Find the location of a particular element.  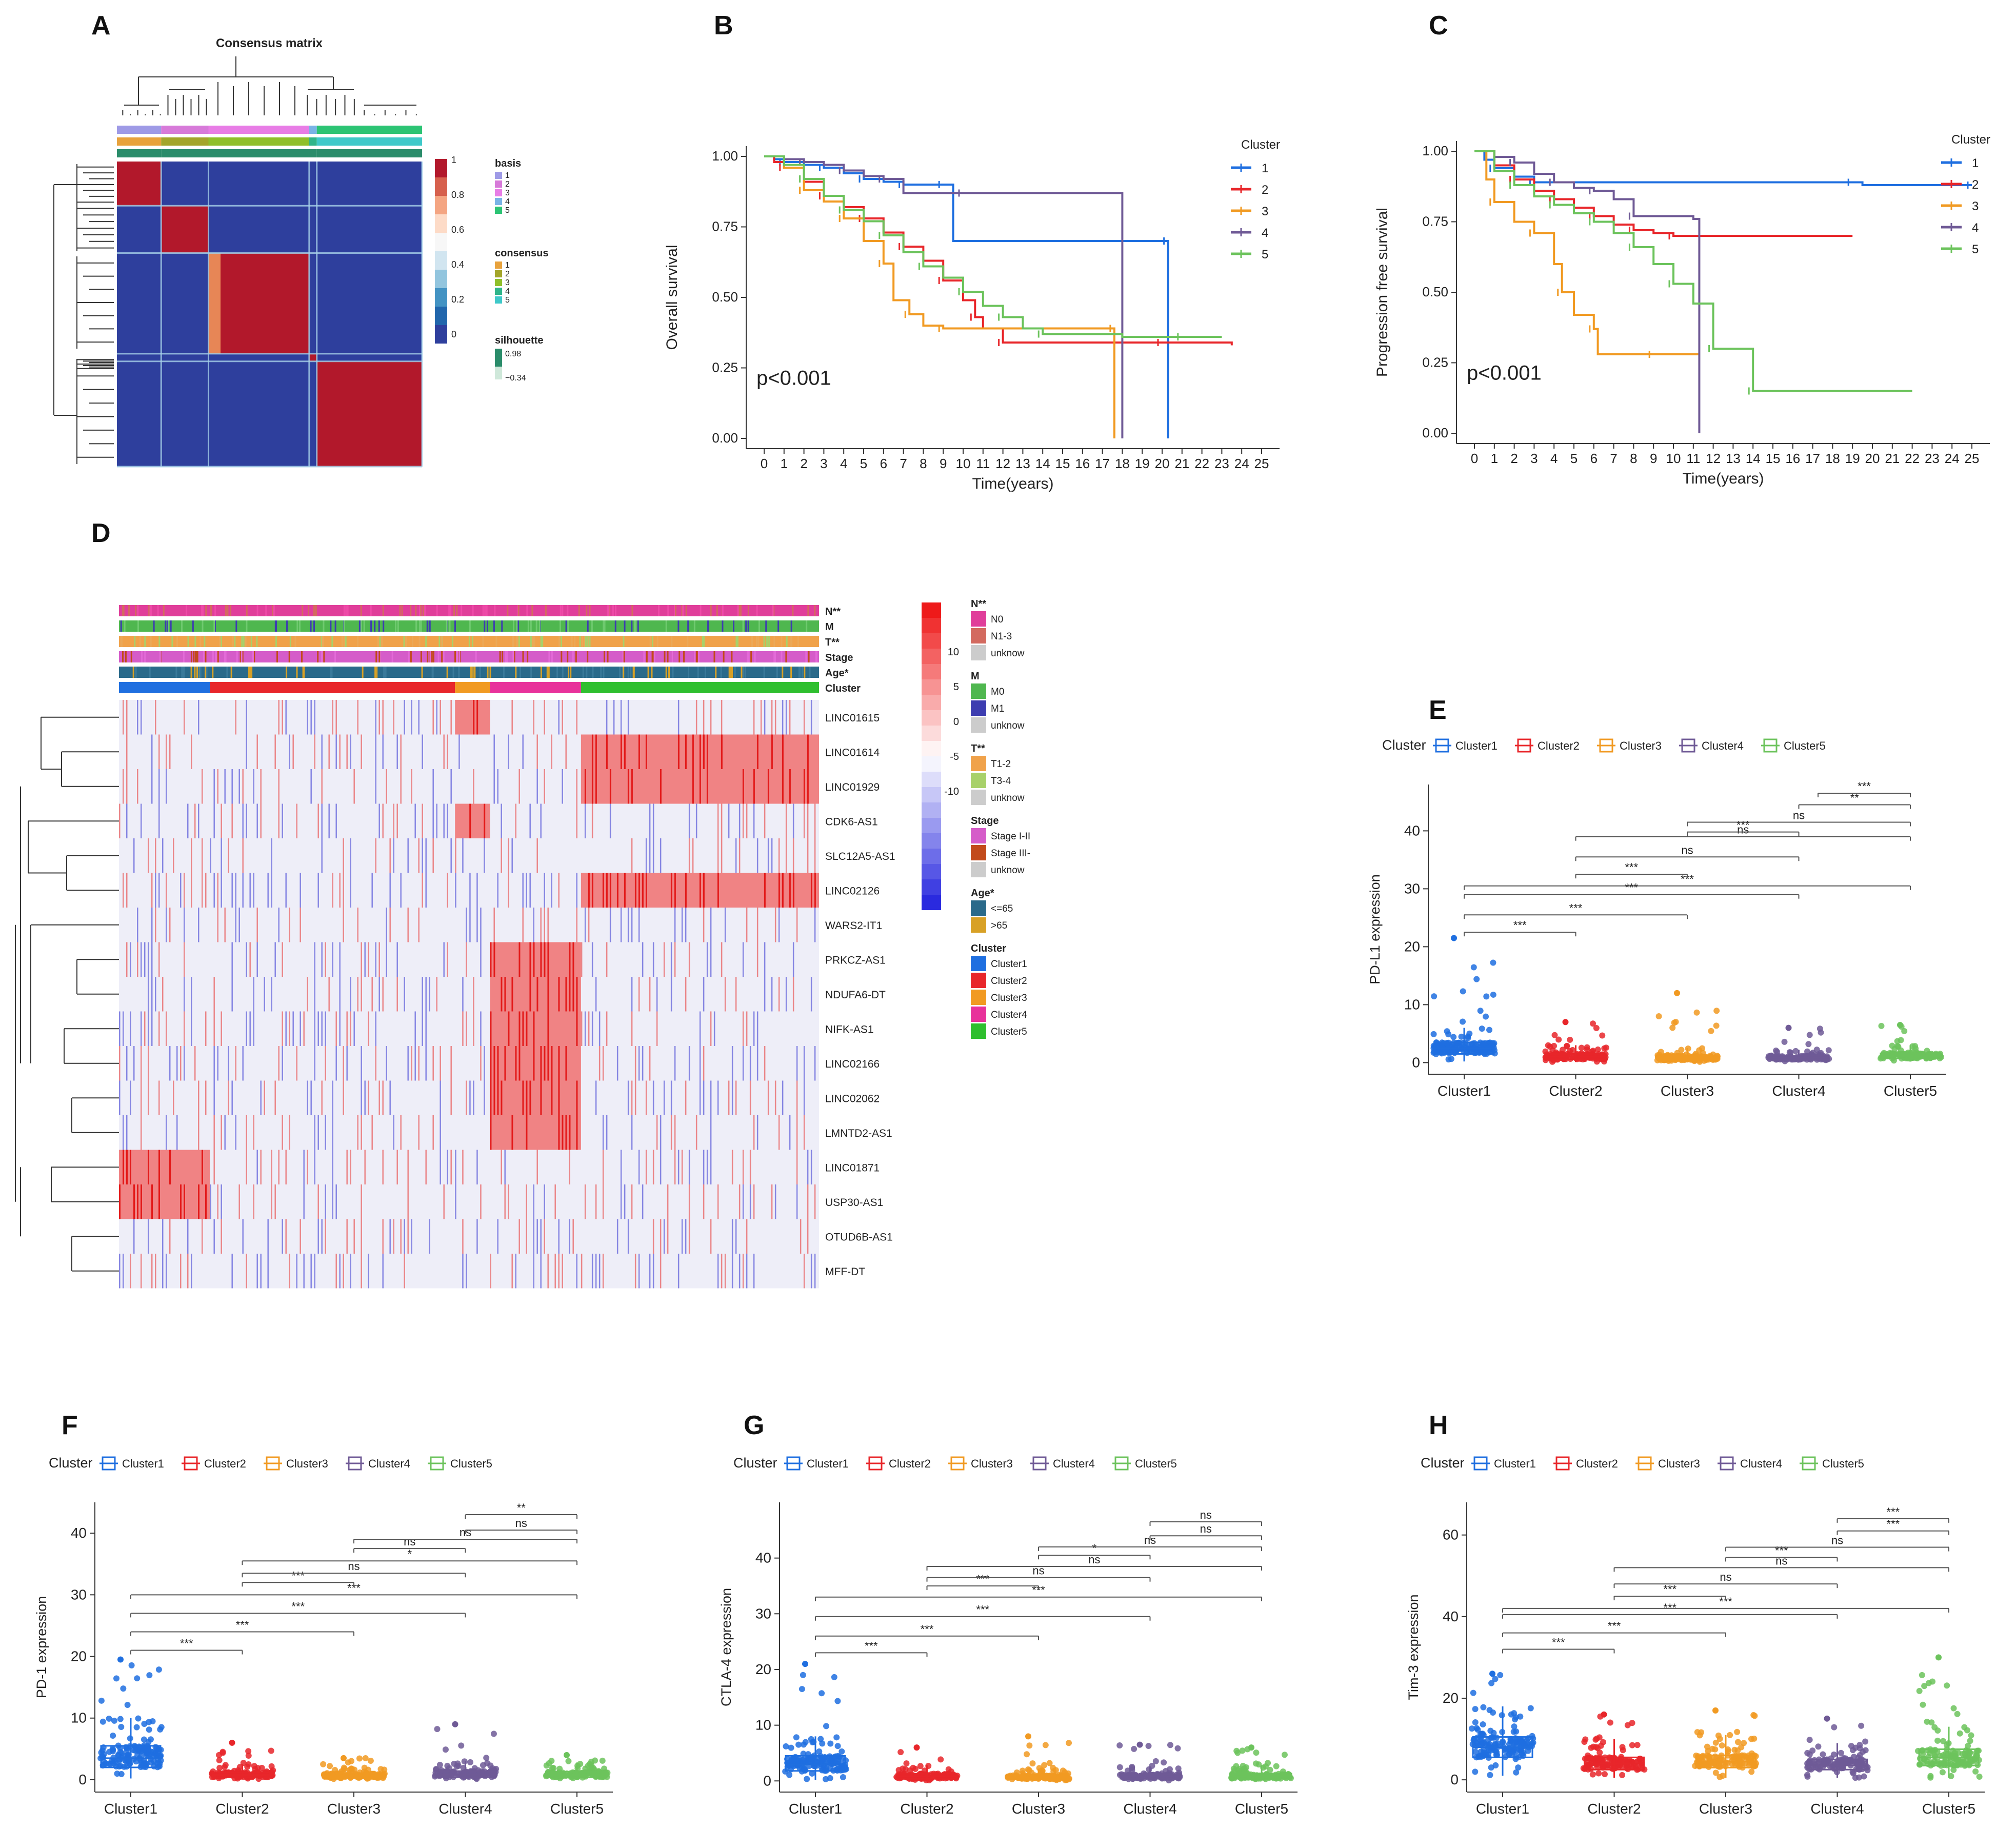

row-dendrogram is located at coordinates (67, 994).